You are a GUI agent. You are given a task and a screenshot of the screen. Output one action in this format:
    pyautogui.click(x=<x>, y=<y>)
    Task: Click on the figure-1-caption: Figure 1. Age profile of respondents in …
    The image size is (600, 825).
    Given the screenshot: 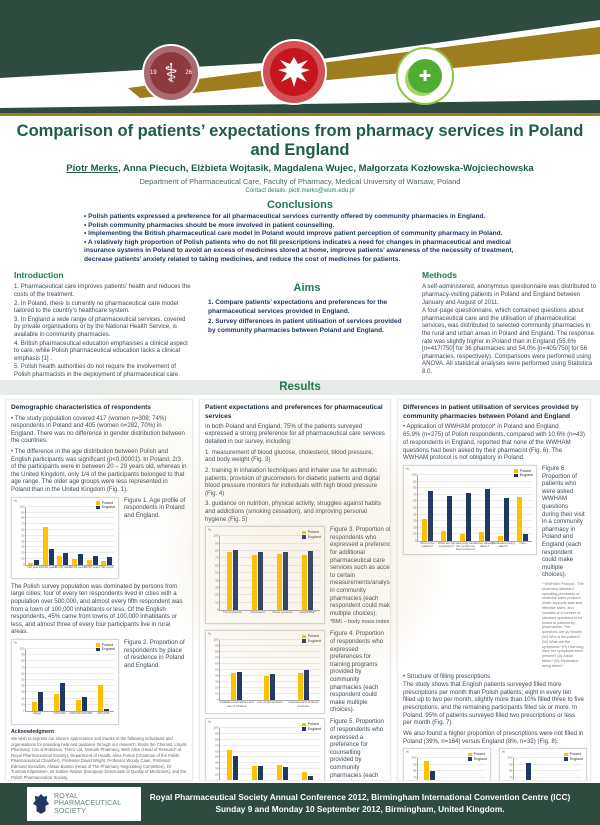 What is the action you would take?
    pyautogui.click(x=155, y=507)
    